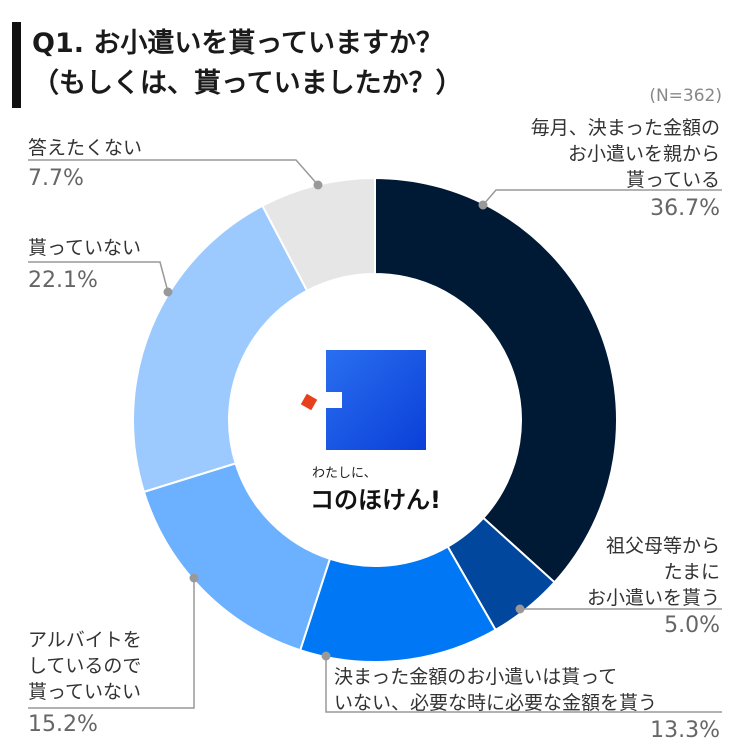 This screenshot has height=750, width=750. I want to click on pct-no-answer: 7.7%, so click(56, 178).